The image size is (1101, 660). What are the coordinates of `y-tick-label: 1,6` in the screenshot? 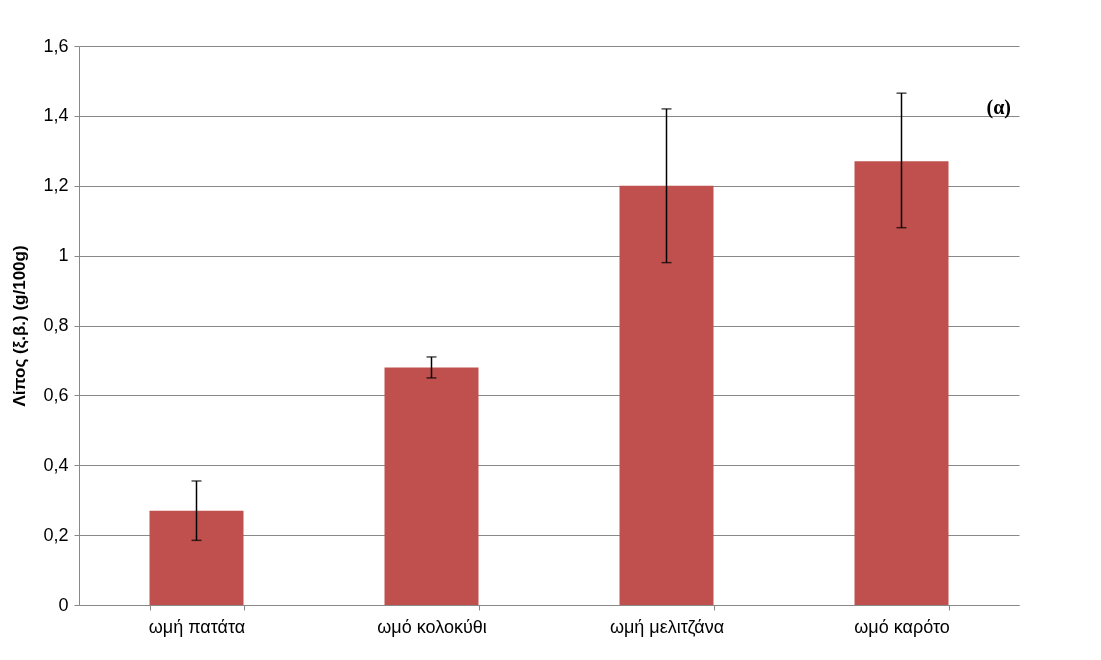 It's located at (56, 45).